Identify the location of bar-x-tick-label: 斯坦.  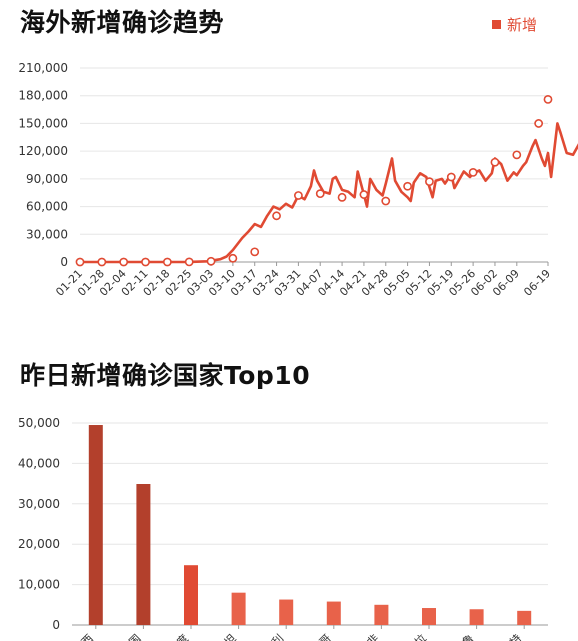
(225, 636).